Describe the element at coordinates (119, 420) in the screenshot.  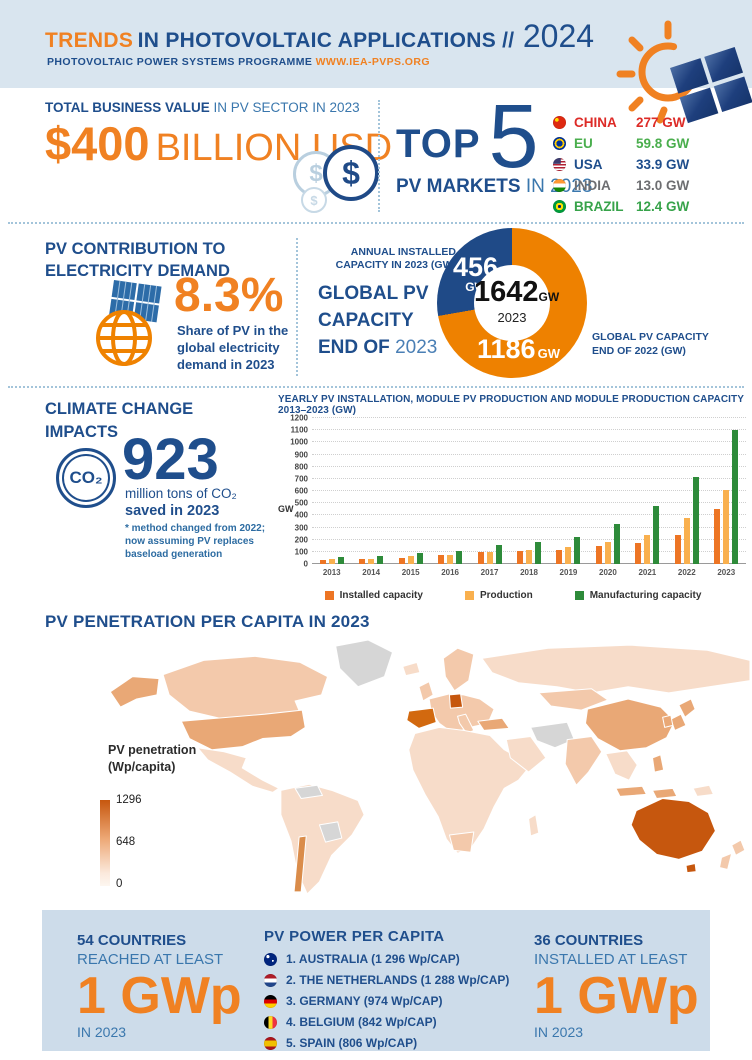
I see `climate-heading: CLIMATE CHANGE IMPACTS` at that location.